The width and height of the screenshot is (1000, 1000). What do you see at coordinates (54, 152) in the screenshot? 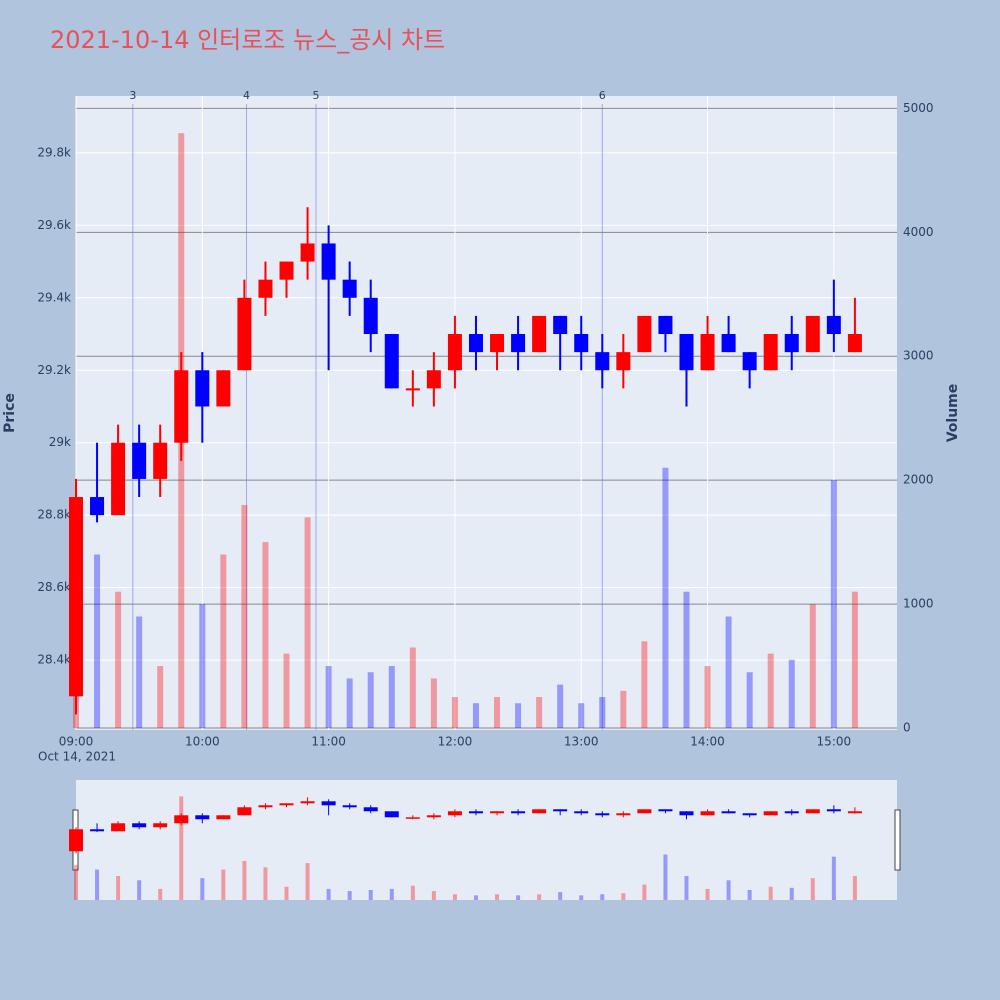
I see `y-tick-label: 29.8k` at bounding box center [54, 152].